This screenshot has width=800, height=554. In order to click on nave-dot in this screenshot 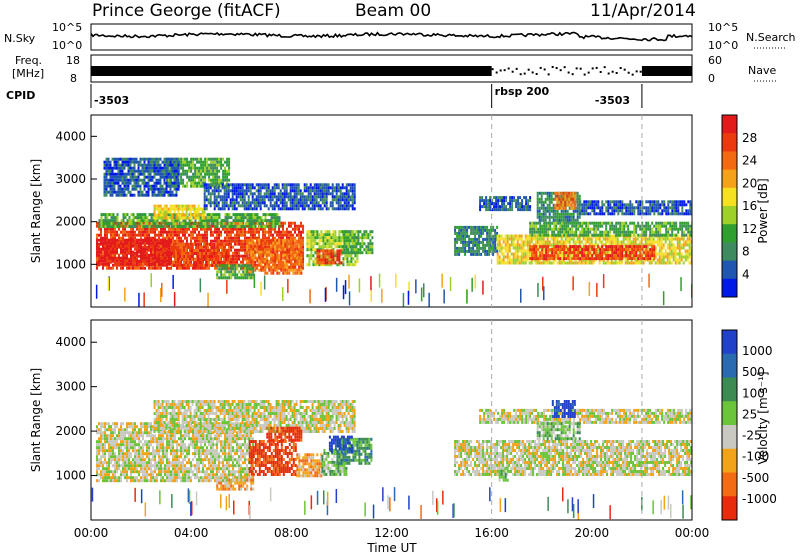, I will do `click(600, 72)`.